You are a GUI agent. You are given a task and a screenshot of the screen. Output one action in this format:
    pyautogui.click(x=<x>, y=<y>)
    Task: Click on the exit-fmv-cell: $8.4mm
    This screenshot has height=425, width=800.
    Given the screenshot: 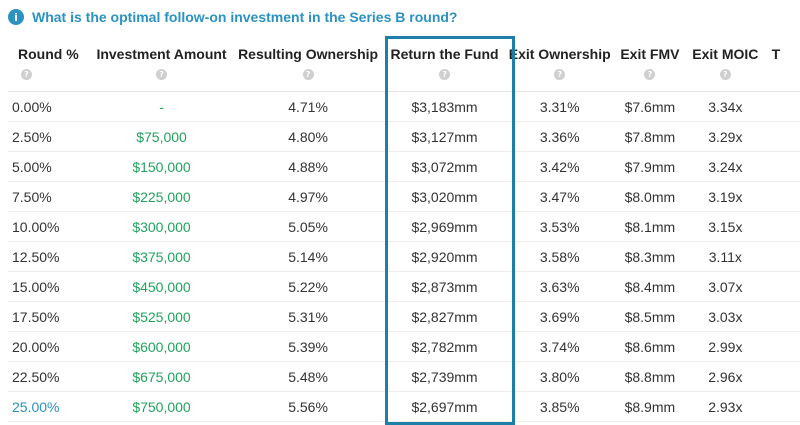 What is the action you would take?
    pyautogui.click(x=650, y=286)
    